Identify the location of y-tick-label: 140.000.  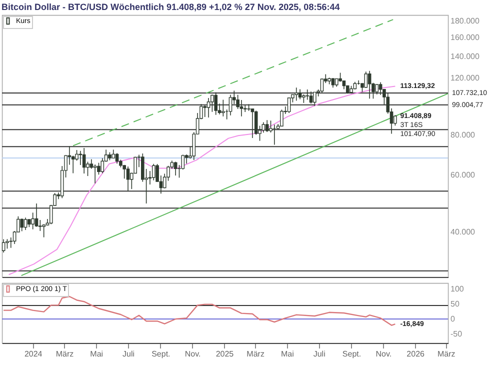
(465, 56).